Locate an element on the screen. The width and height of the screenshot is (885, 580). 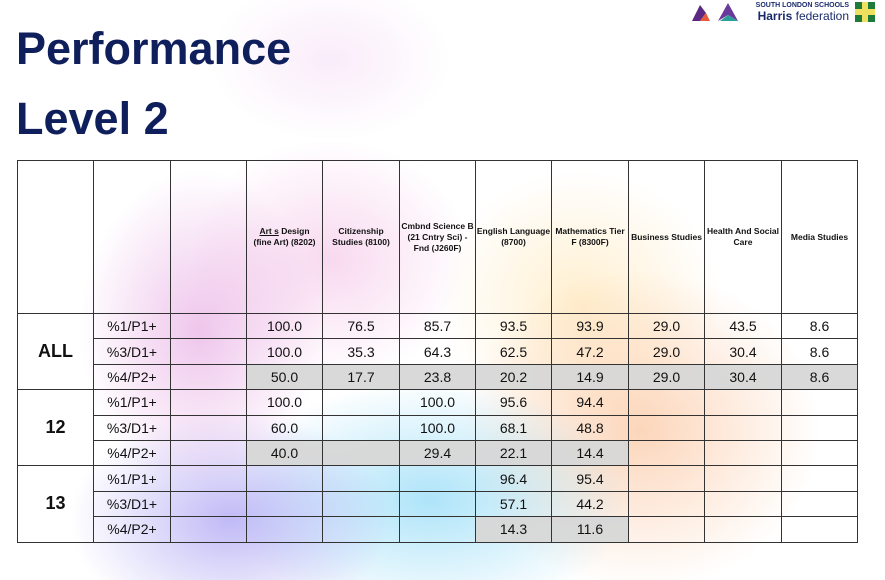
value-cell: 50.0 is located at coordinates (284, 377).